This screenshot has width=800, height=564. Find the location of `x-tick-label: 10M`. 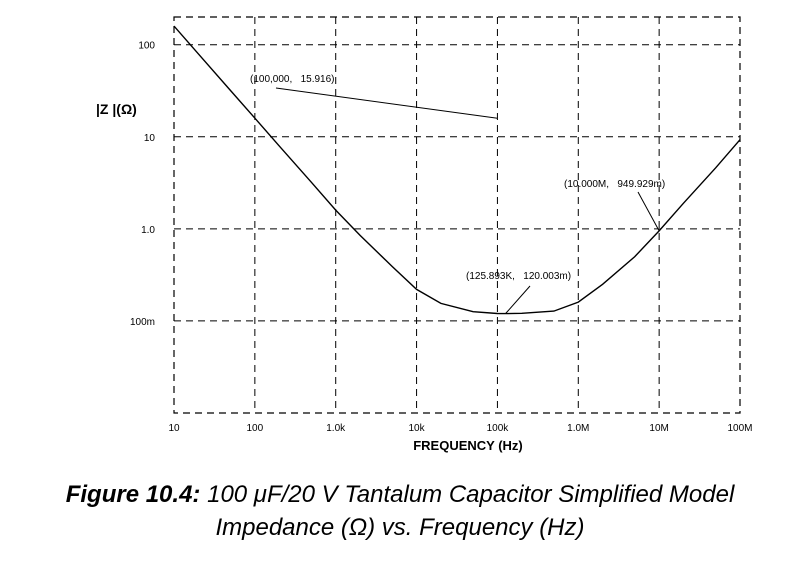

x-tick-label: 10M is located at coordinates (658, 428).